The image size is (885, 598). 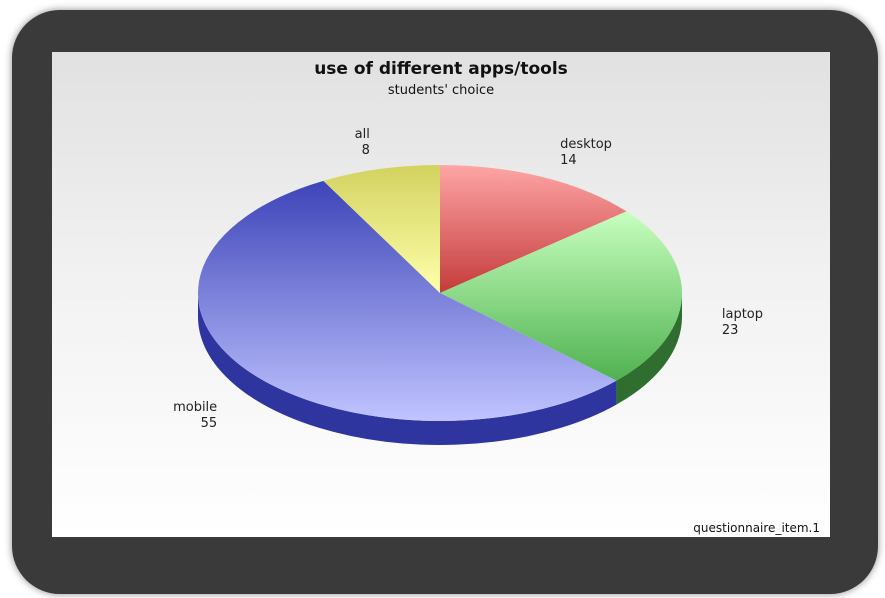 What do you see at coordinates (649, 349) in the screenshot?
I see `pie-side-laptop` at bounding box center [649, 349].